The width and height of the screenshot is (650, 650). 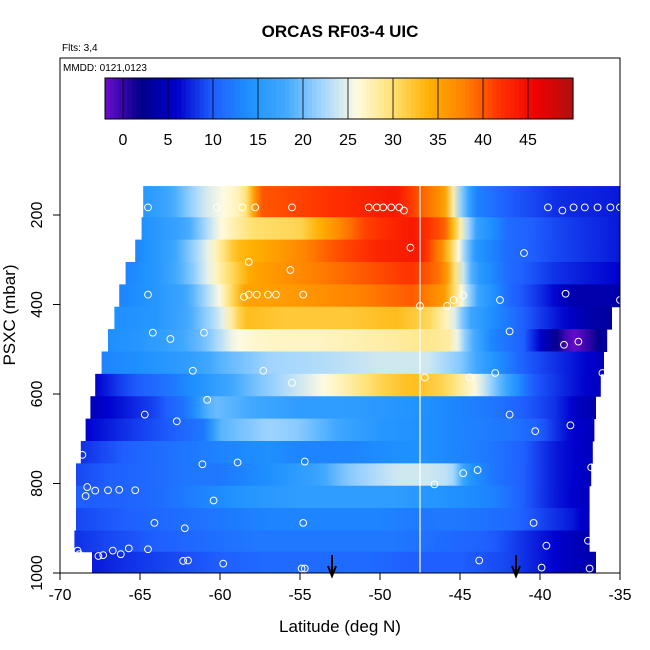 What do you see at coordinates (483, 140) in the screenshot?
I see `colorbar-tick-label: 40` at bounding box center [483, 140].